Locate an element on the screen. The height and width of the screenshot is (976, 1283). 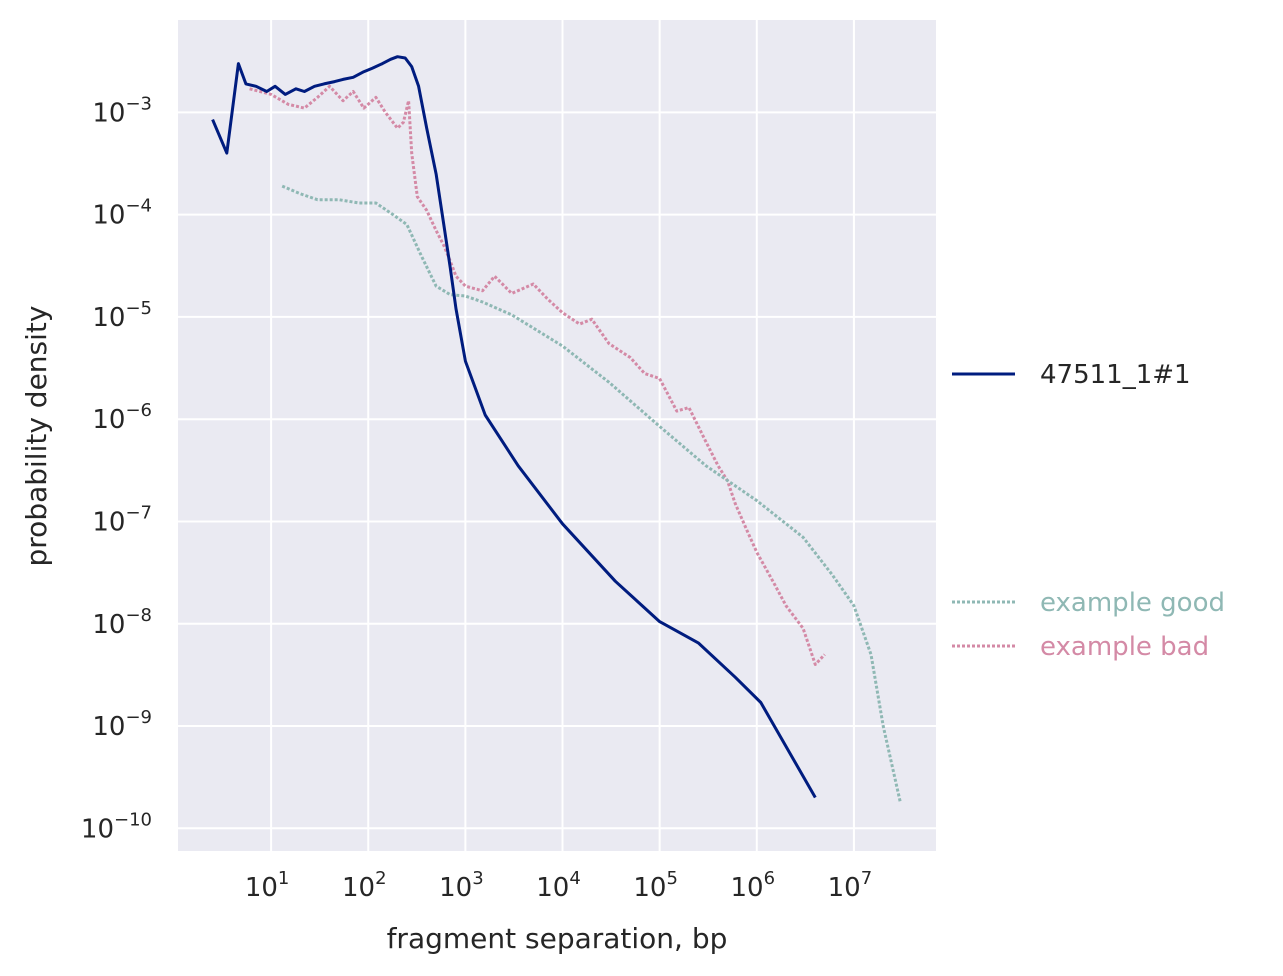
x-tick-label-2: 10³ is located at coordinates (461, 885).